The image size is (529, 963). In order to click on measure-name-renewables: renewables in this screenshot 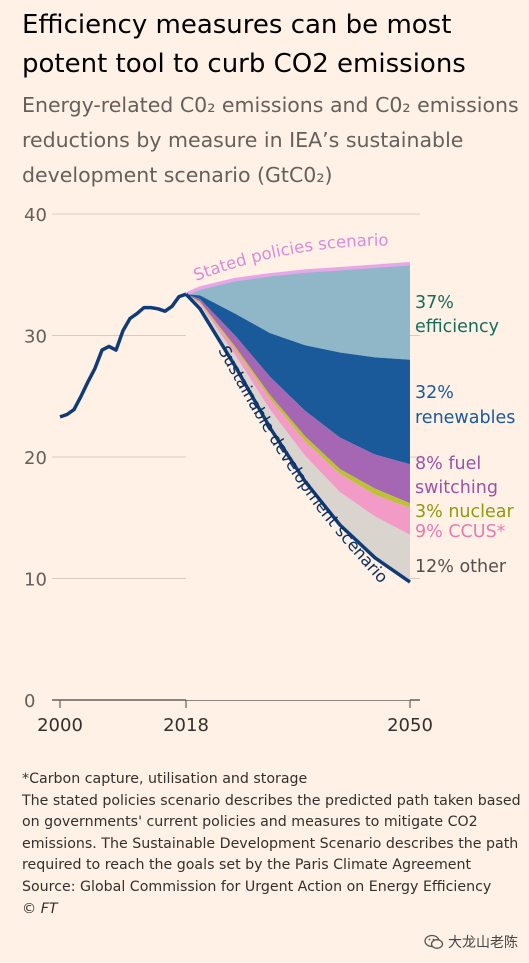, I will do `click(465, 418)`.